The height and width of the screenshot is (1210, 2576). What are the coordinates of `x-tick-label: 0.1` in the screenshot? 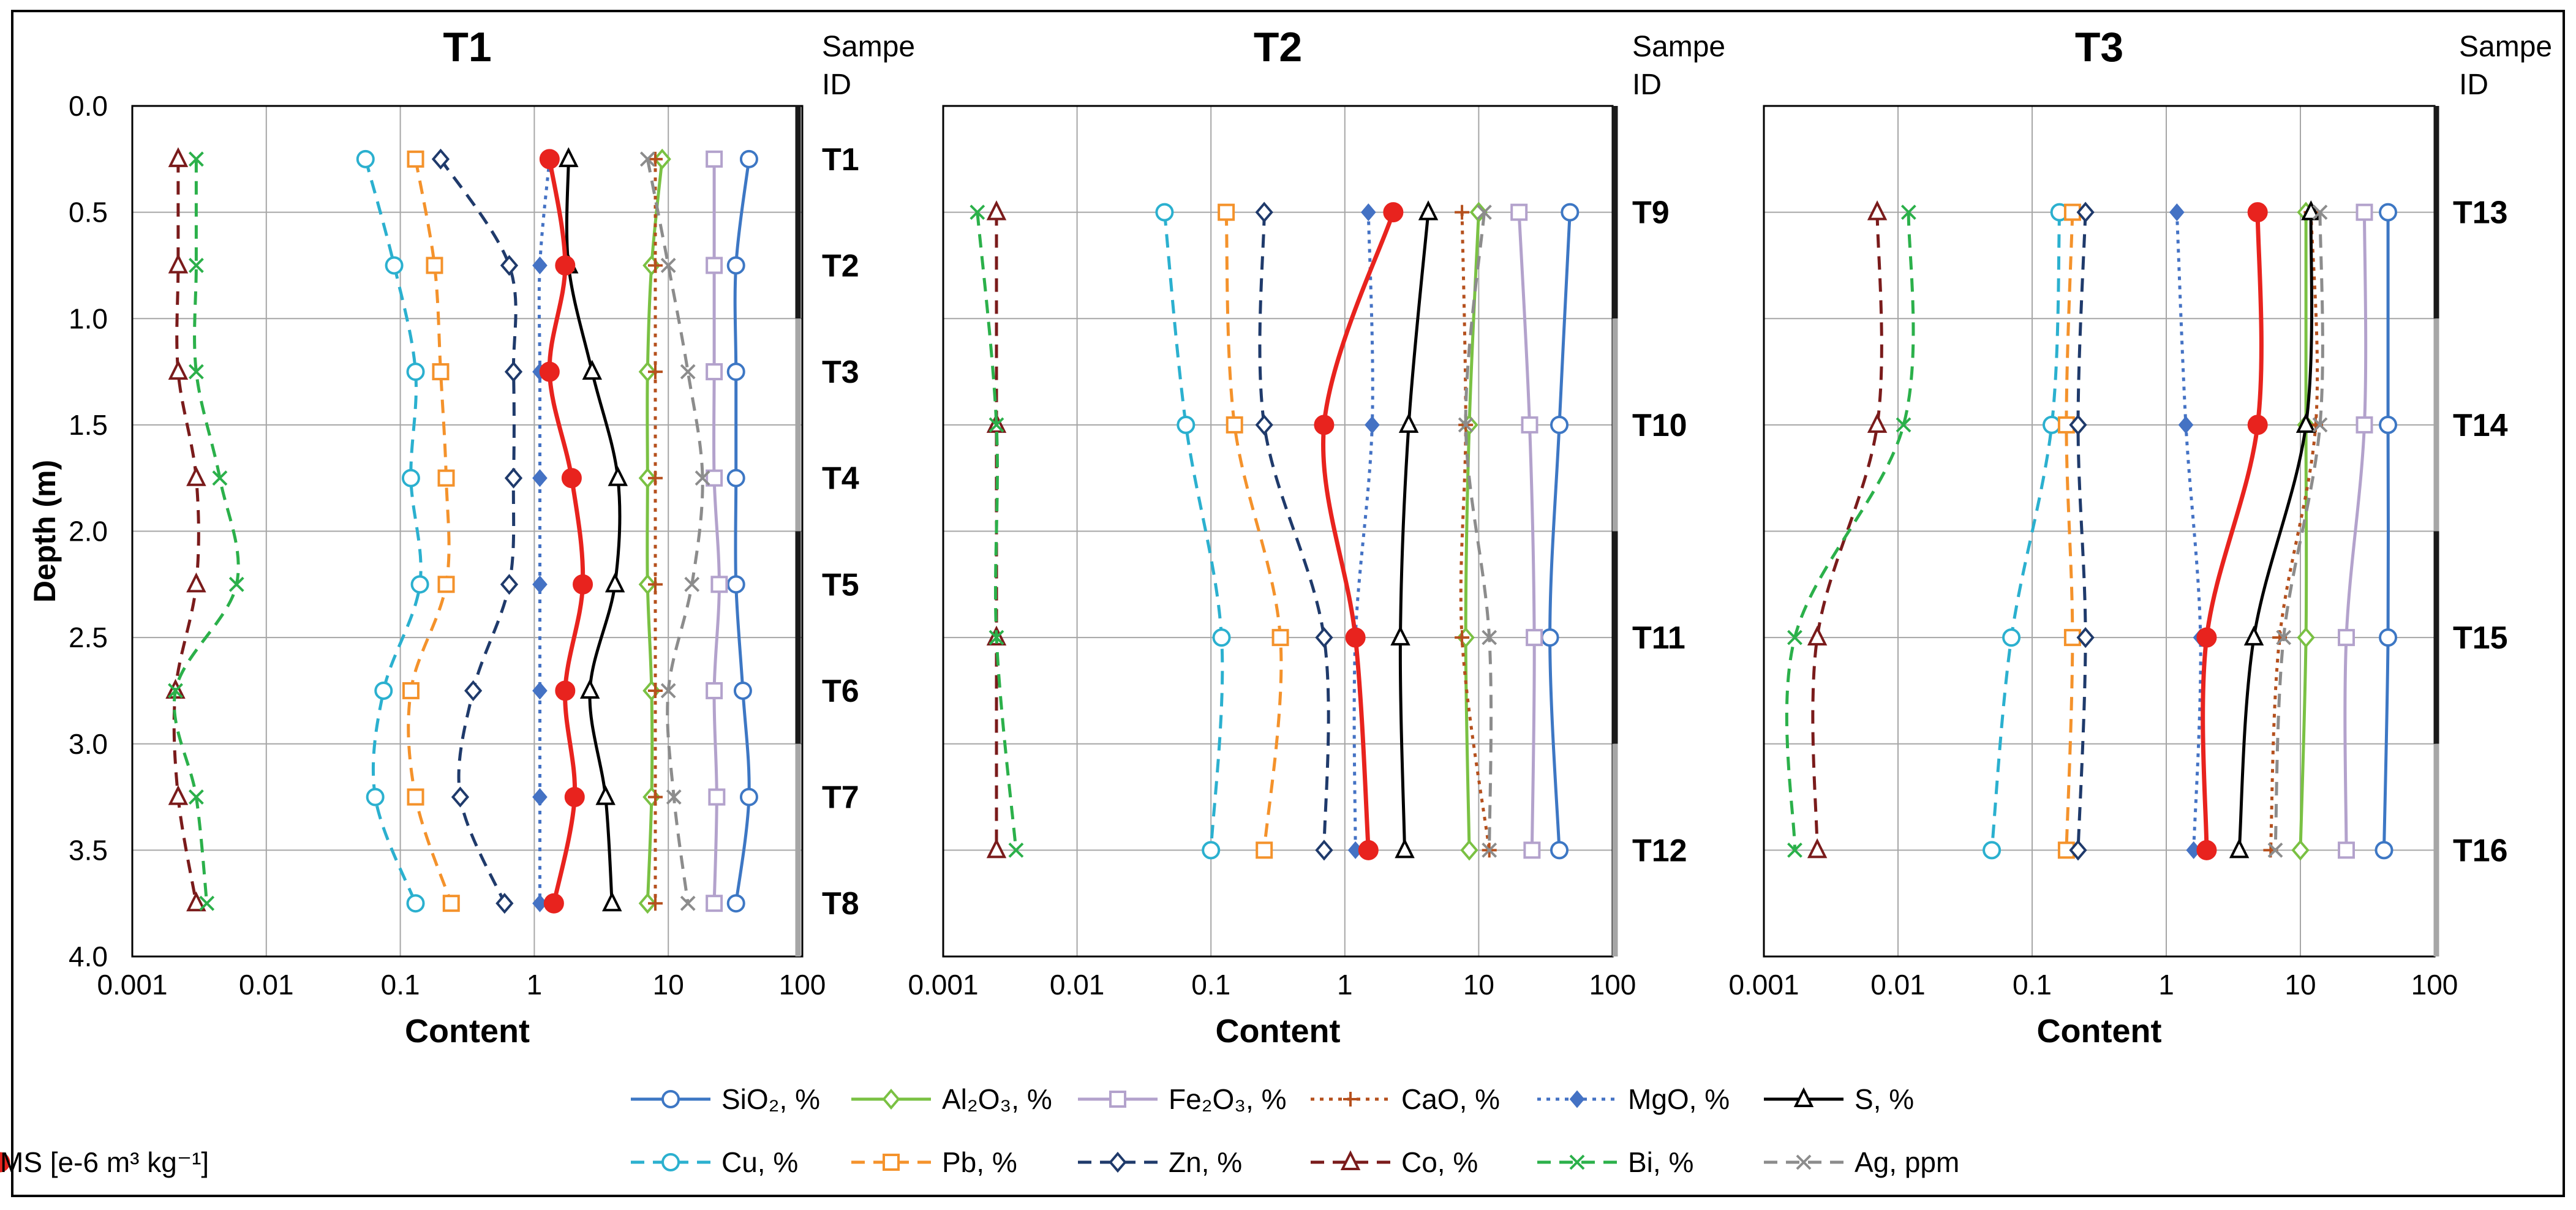 It's located at (400, 985).